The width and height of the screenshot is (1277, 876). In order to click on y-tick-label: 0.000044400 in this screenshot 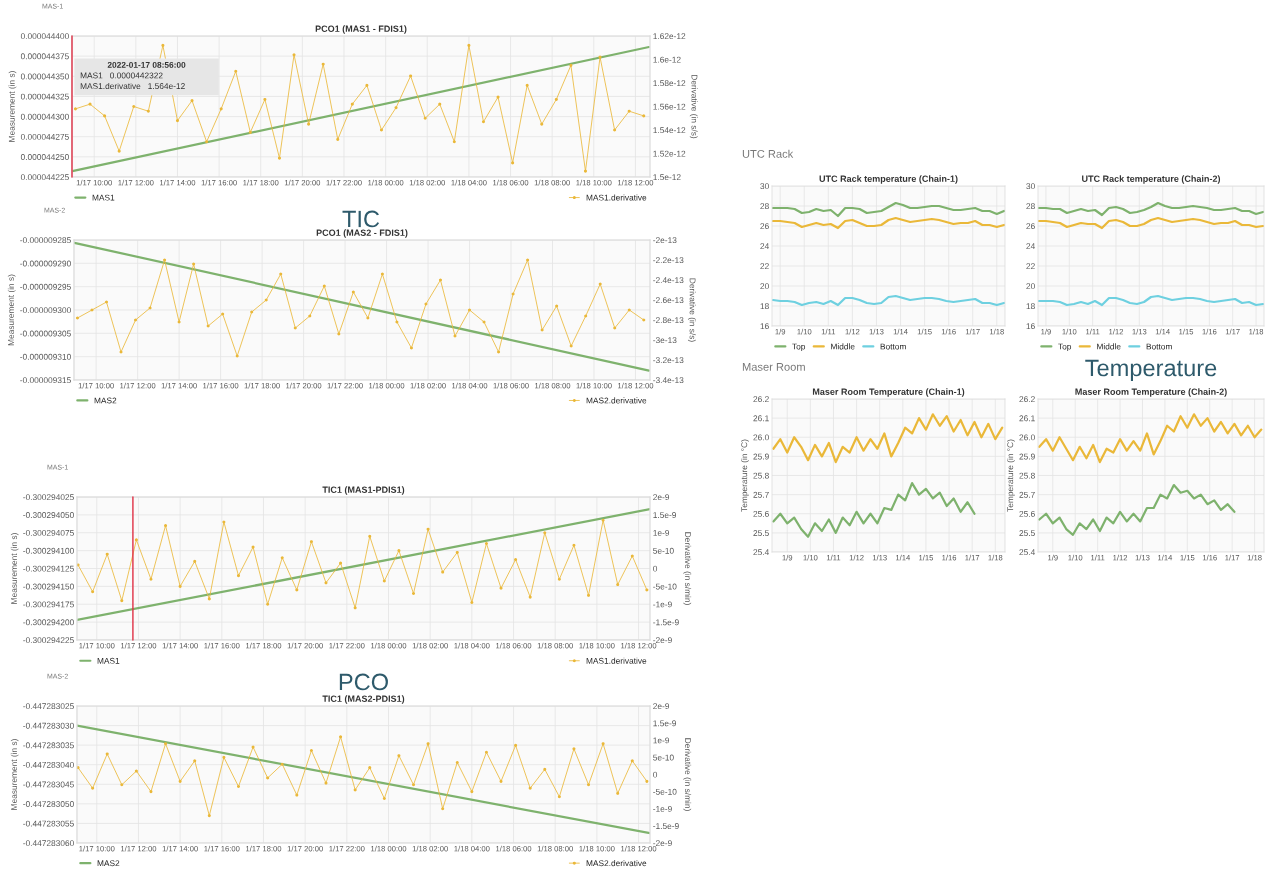, I will do `click(44, 36)`.